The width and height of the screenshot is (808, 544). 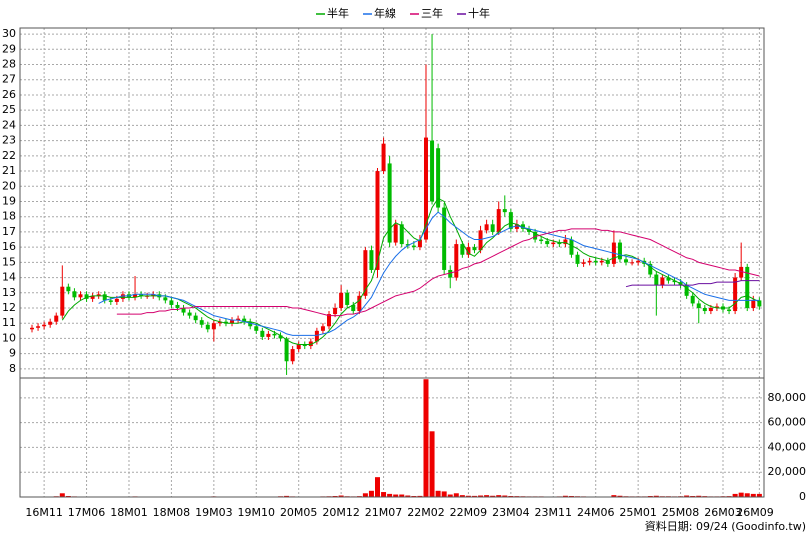 What do you see at coordinates (787, 422) in the screenshot?
I see `y2-tick-label: 60,000` at bounding box center [787, 422].